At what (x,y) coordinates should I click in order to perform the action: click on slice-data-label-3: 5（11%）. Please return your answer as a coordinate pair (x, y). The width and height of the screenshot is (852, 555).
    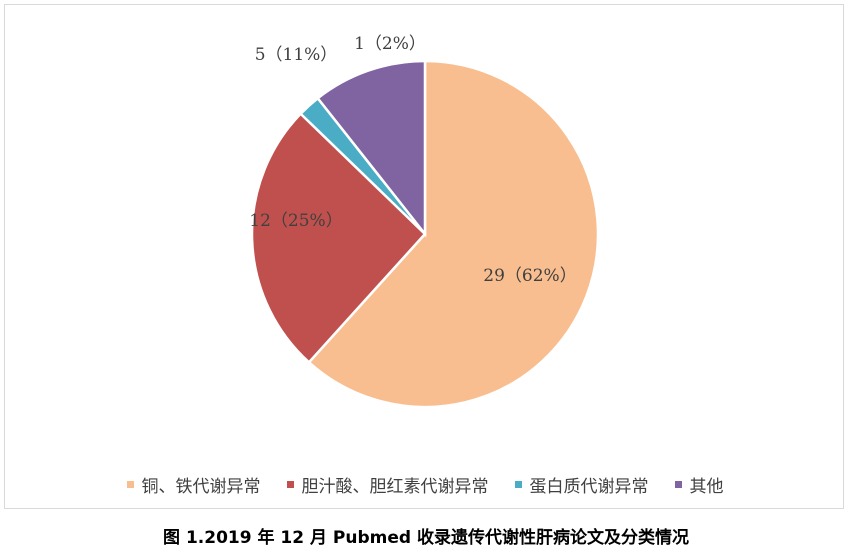
    Looking at the image, I should click on (296, 55).